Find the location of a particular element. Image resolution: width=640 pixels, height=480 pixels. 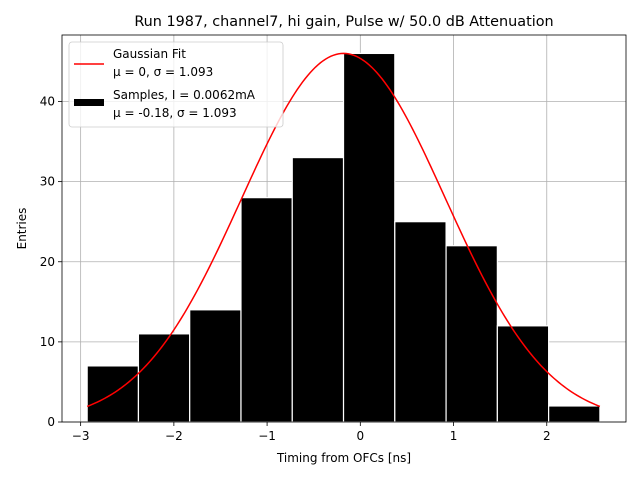

x-tick-label: 1 is located at coordinates (454, 436).